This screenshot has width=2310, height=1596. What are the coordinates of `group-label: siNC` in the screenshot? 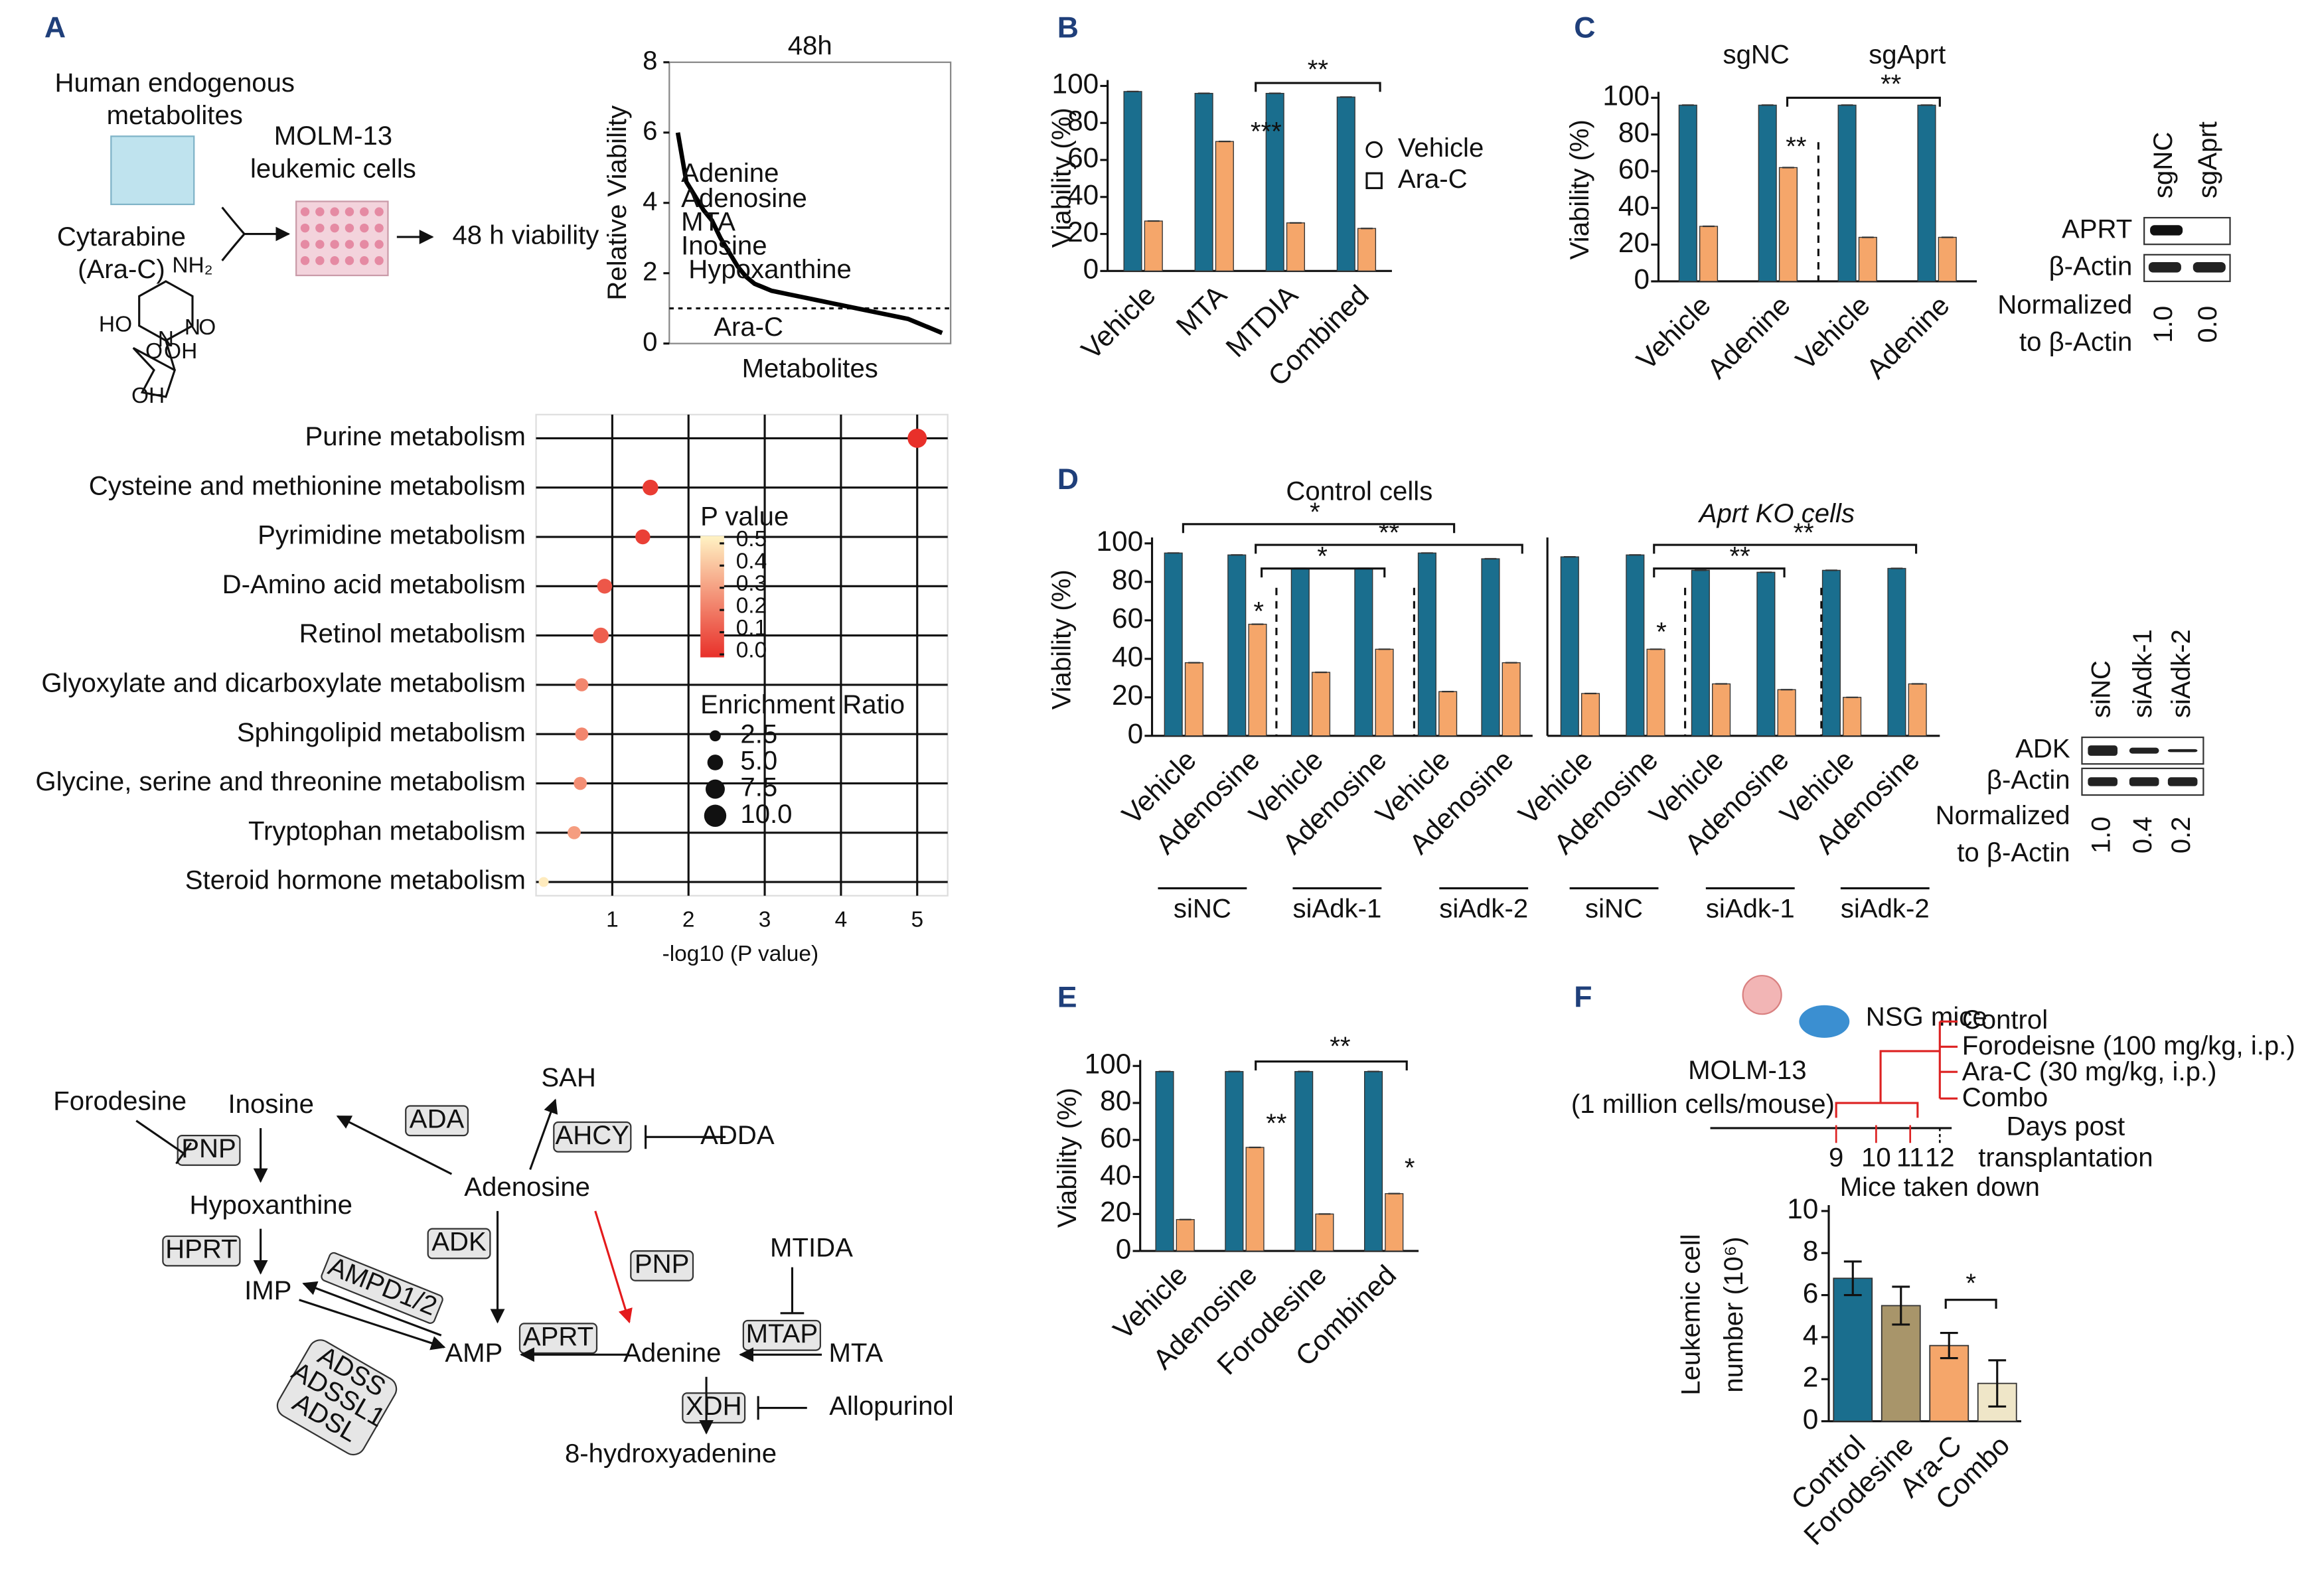 It's located at (1203, 909).